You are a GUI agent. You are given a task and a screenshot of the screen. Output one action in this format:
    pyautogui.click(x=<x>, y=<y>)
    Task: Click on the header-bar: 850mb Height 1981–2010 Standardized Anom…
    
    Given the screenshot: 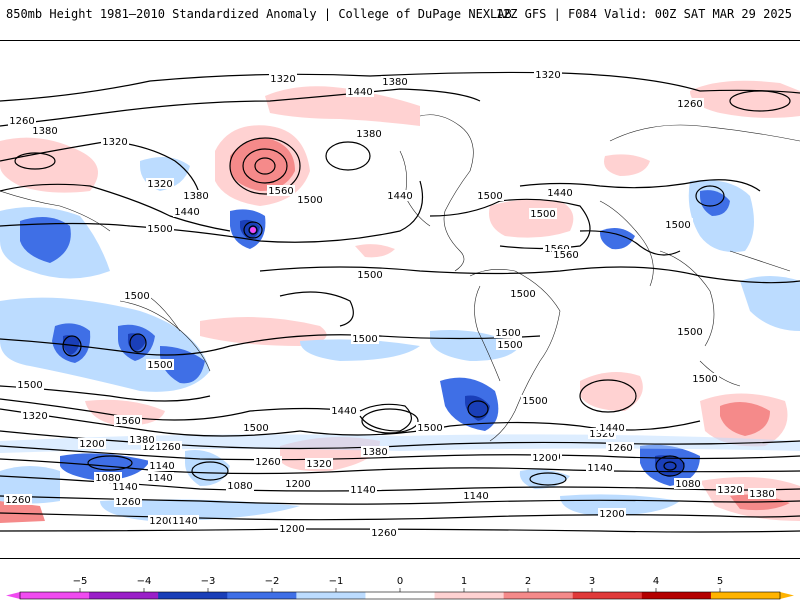 What is the action you would take?
    pyautogui.click(x=400, y=20)
    